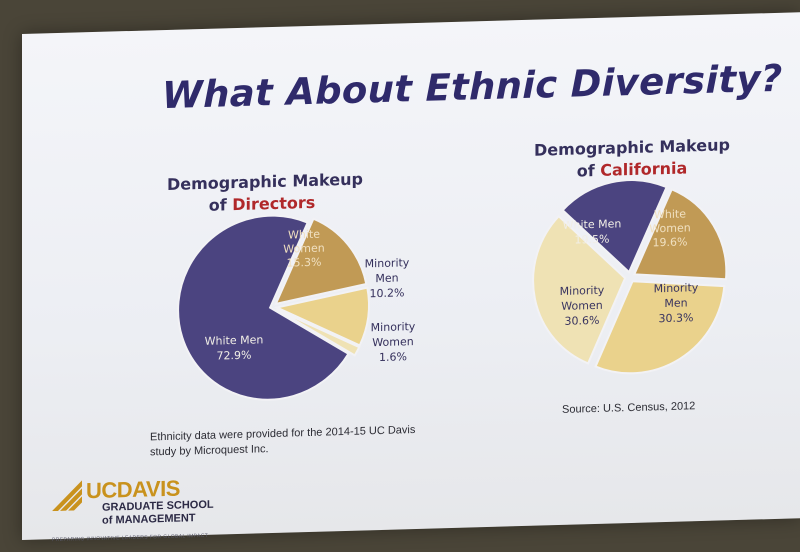 This screenshot has height=552, width=800. I want to click on logo-uc: UC, so click(101, 490).